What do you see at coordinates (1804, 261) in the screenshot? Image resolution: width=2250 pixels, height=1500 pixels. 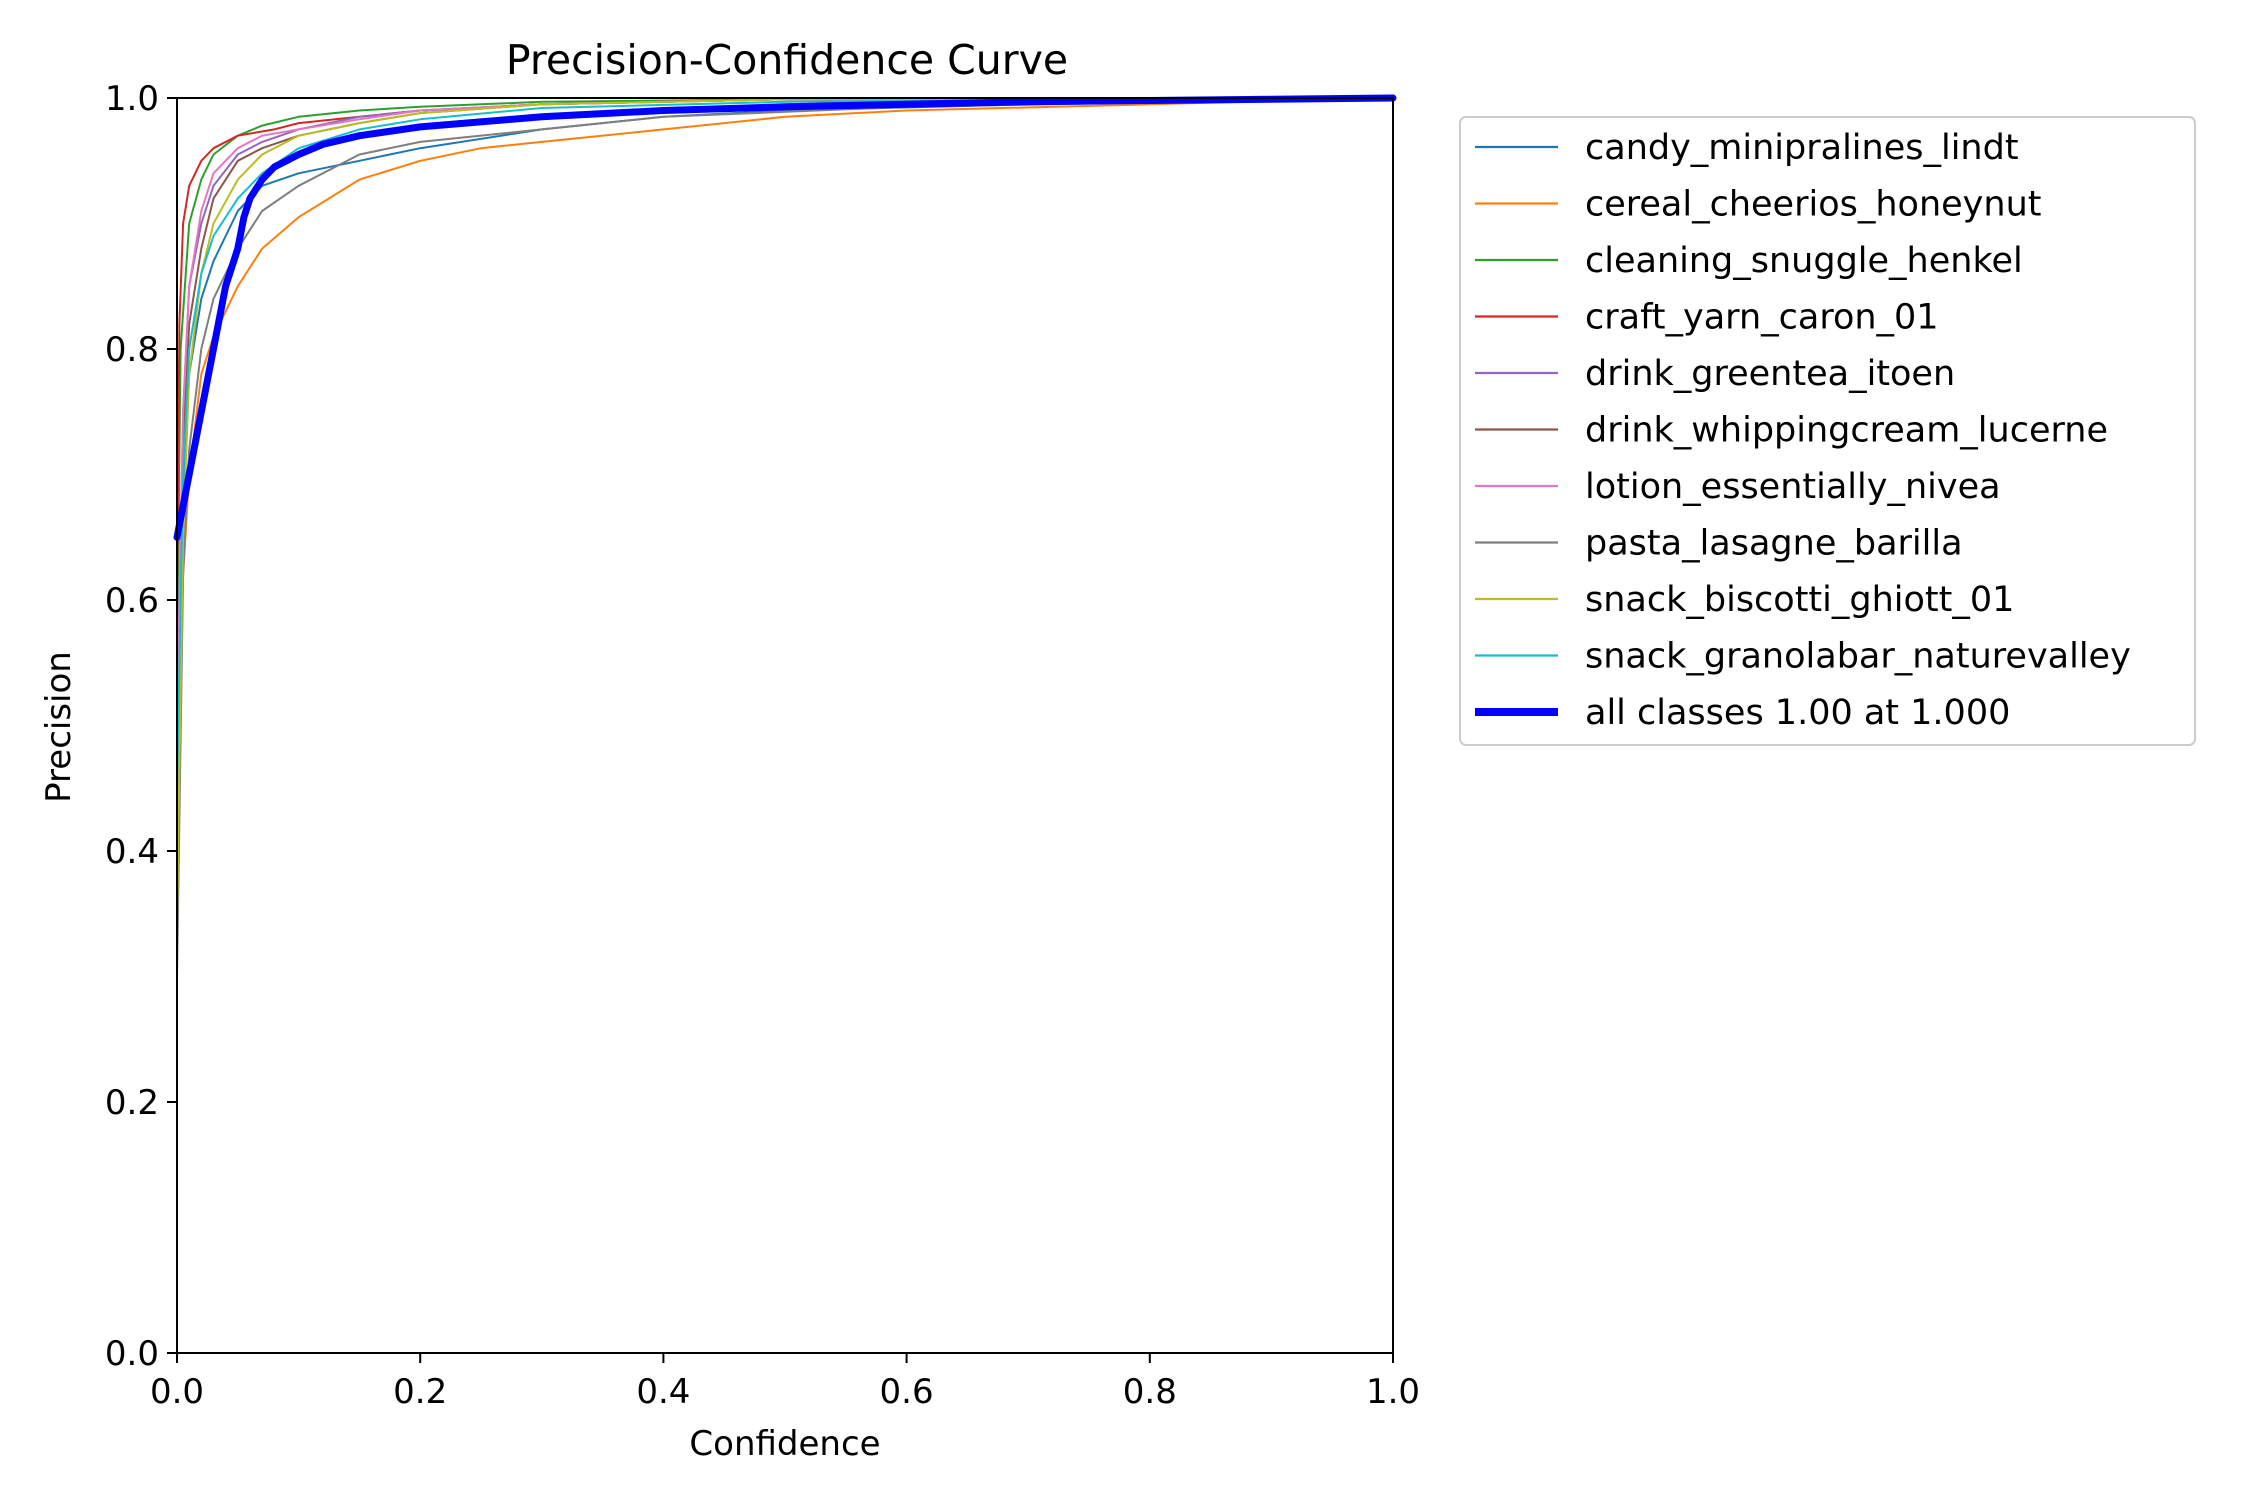 I see `legend-label: cleaning_snuggle_henkel` at bounding box center [1804, 261].